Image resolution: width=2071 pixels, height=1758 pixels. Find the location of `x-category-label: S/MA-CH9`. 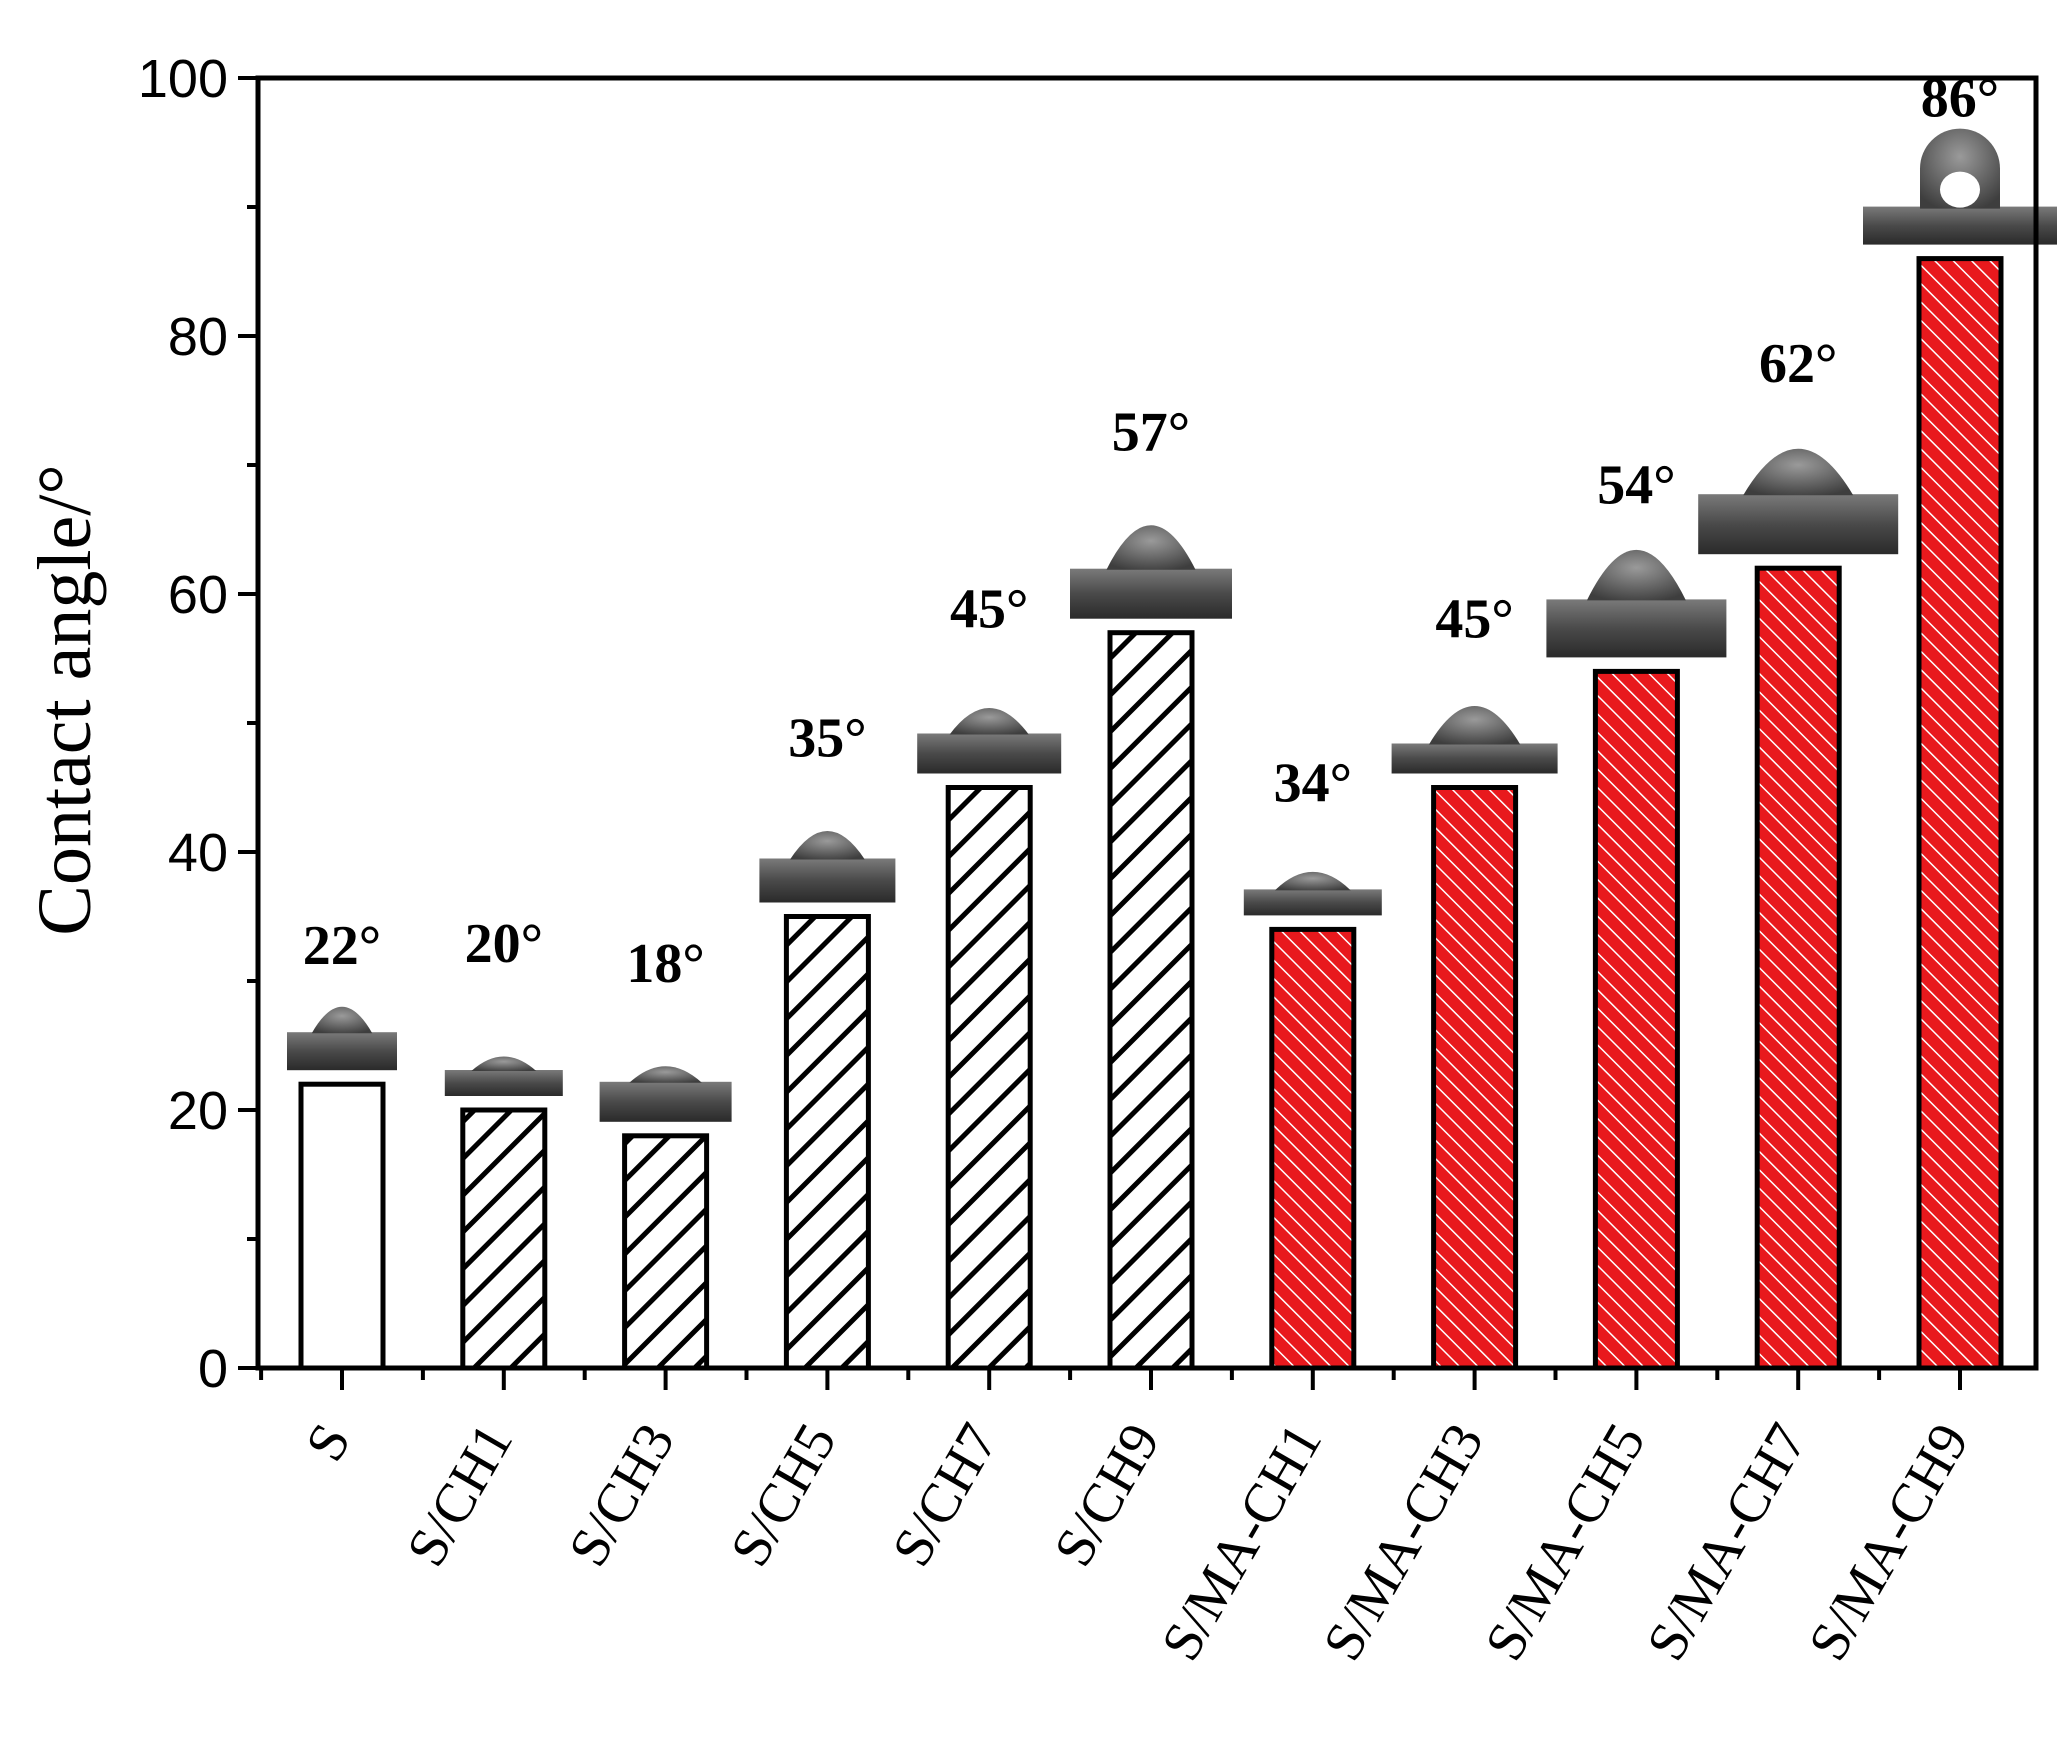

x-category-label: S/MA-CH9 is located at coordinates (1889, 1542).